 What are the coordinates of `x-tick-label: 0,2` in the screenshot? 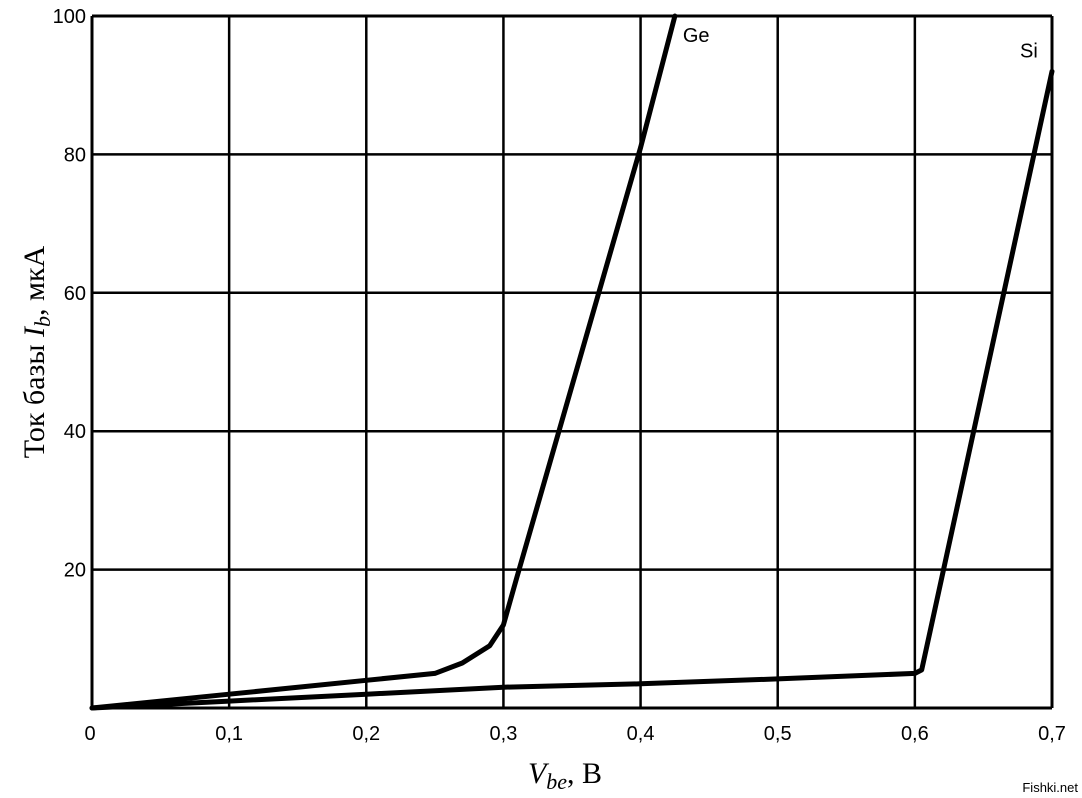 It's located at (366, 734).